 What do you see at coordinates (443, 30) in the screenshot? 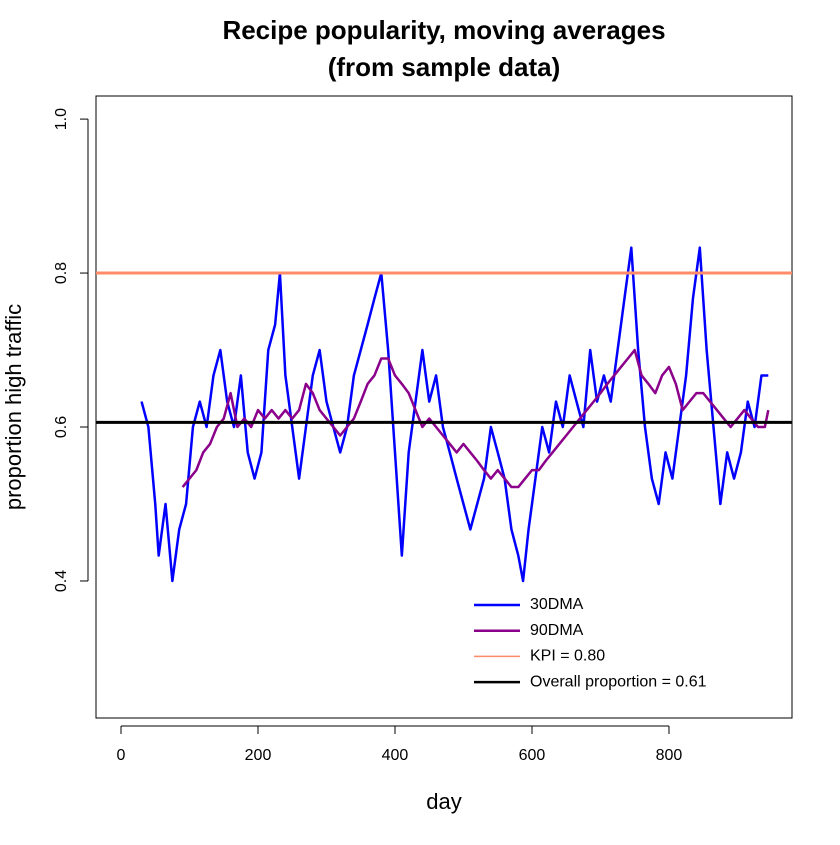
I see `chart-title: Recipe popularity, moving averages` at bounding box center [443, 30].